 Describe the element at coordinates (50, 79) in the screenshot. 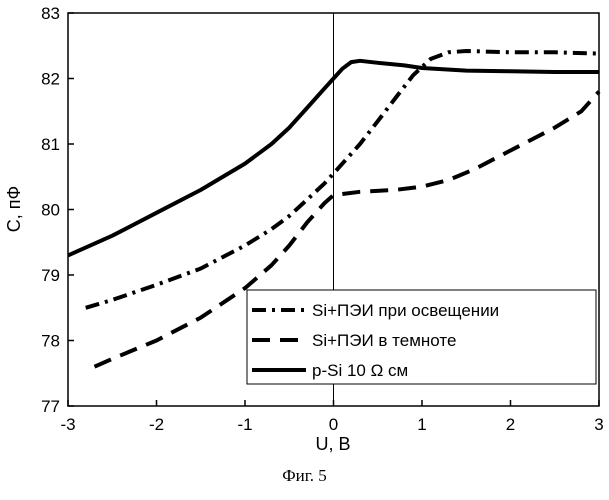

I see `y-tick-label: 82` at that location.